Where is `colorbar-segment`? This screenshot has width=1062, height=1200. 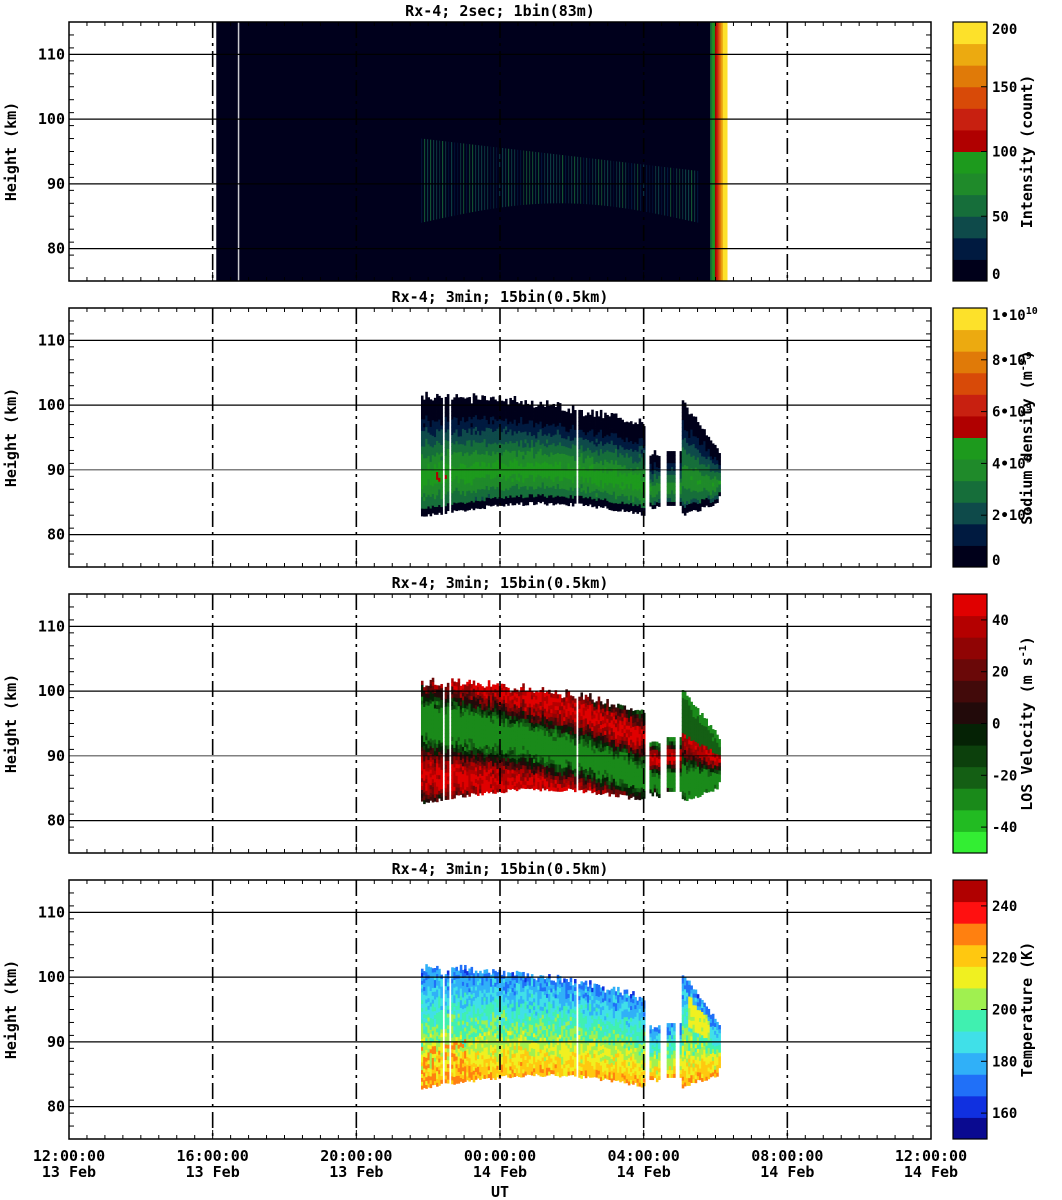 colorbar-segment is located at coordinates (970, 513).